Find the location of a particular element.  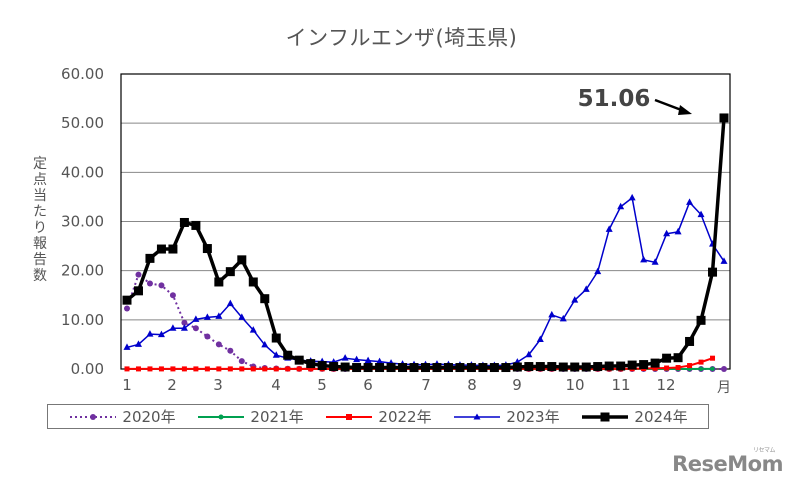

x-tick-label: 1 is located at coordinates (127, 385).